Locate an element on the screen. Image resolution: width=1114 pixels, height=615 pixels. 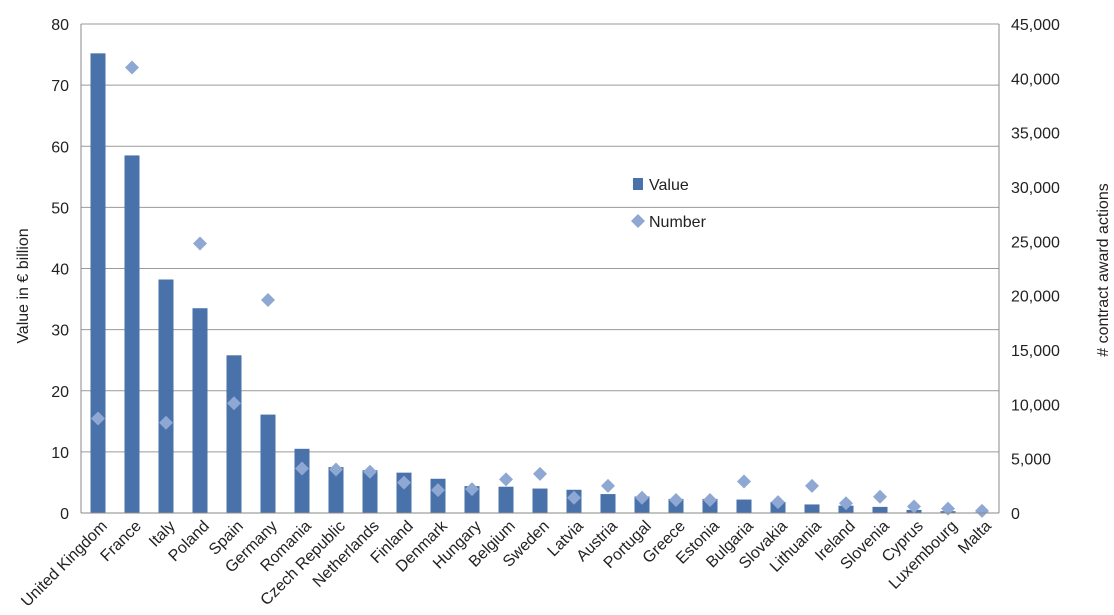
right-tick-label: 40,000 is located at coordinates (1035, 79).